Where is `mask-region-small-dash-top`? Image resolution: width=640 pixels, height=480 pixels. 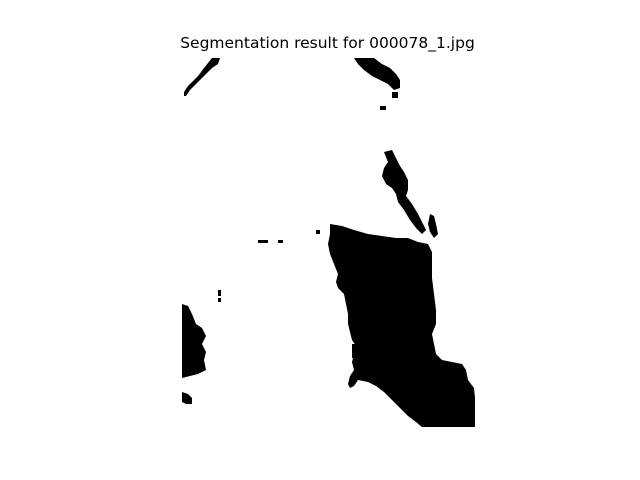 mask-region-small-dash-top is located at coordinates (383, 108).